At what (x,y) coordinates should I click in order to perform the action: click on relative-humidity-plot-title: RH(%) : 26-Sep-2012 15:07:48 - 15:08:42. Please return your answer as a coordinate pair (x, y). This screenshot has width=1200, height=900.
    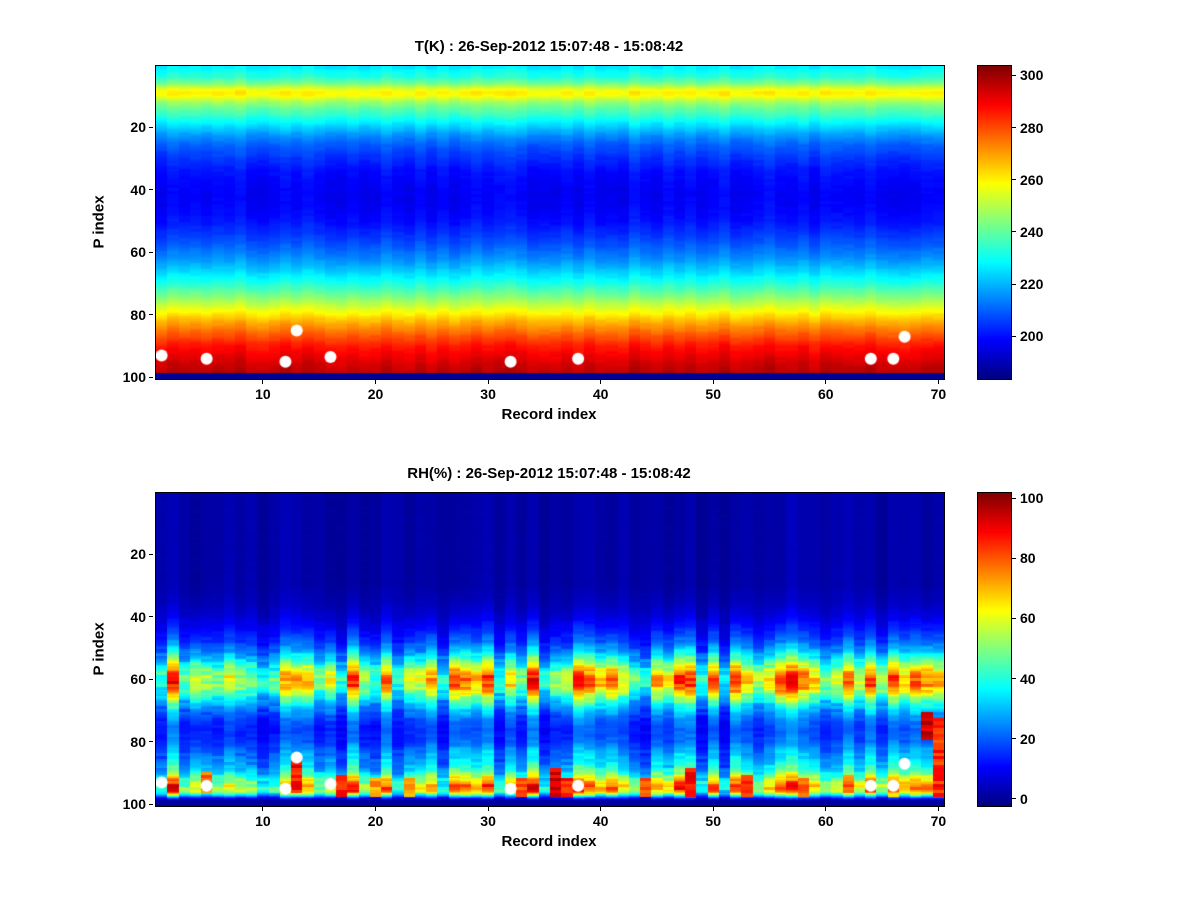
    Looking at the image, I should click on (549, 473).